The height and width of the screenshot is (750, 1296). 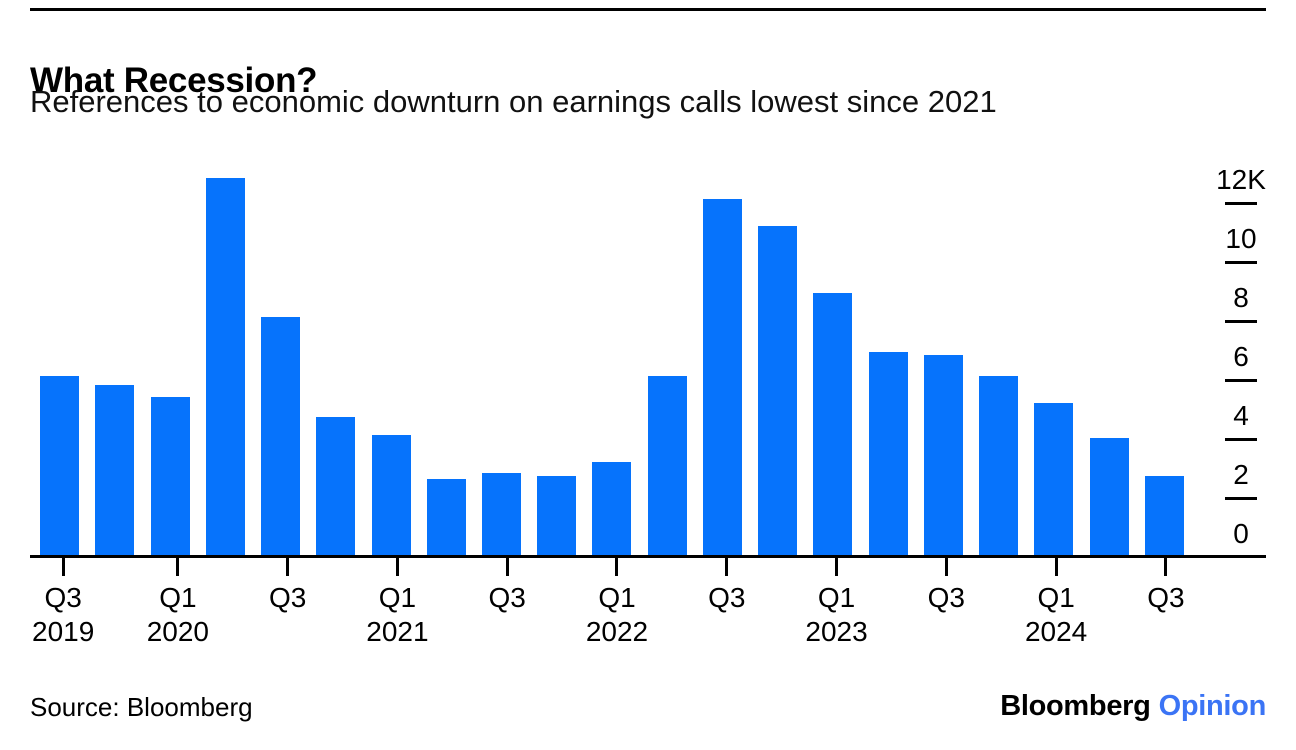 What do you see at coordinates (174, 81) in the screenshot?
I see `chart-title: What Recession?` at bounding box center [174, 81].